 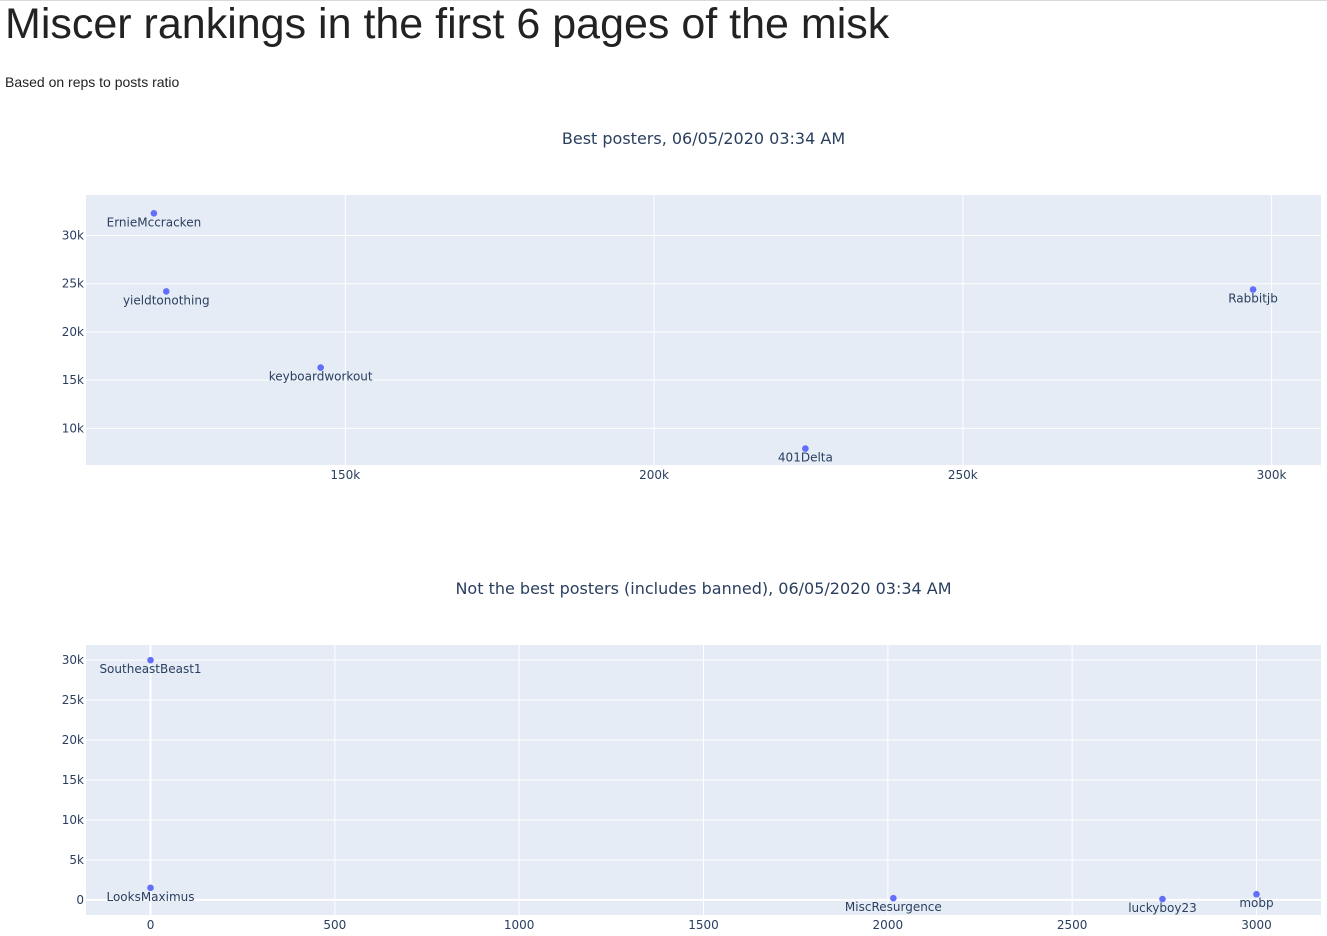 What do you see at coordinates (80, 900) in the screenshot?
I see `y-tick-label: 0` at bounding box center [80, 900].